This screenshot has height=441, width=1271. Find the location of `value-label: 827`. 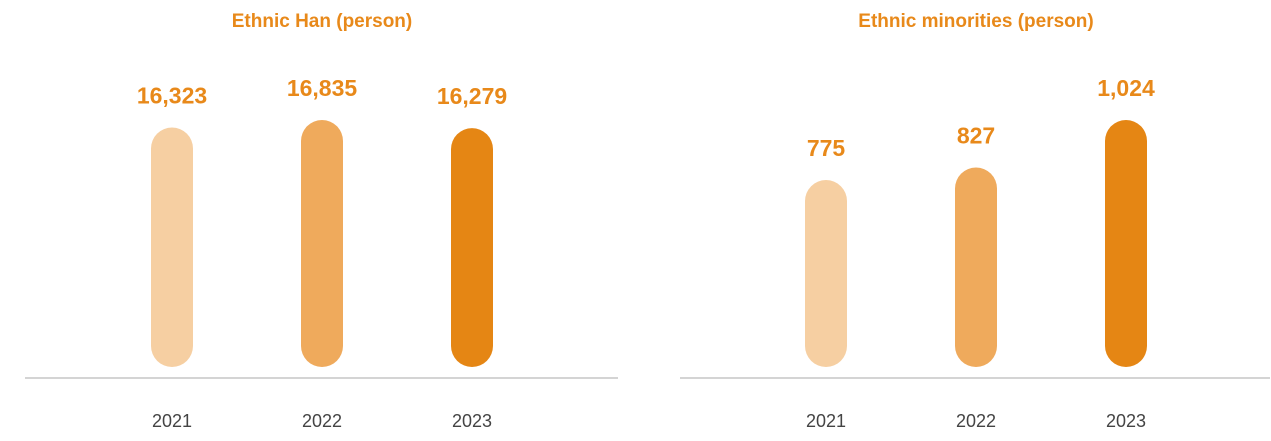

value-label: 827 is located at coordinates (976, 136).